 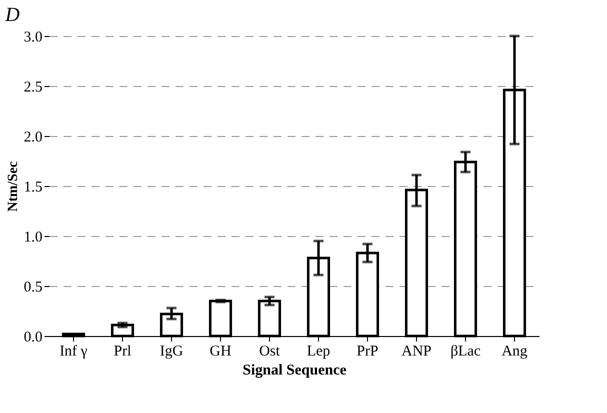 I want to click on x-tick-label: Ang, so click(x=515, y=352).